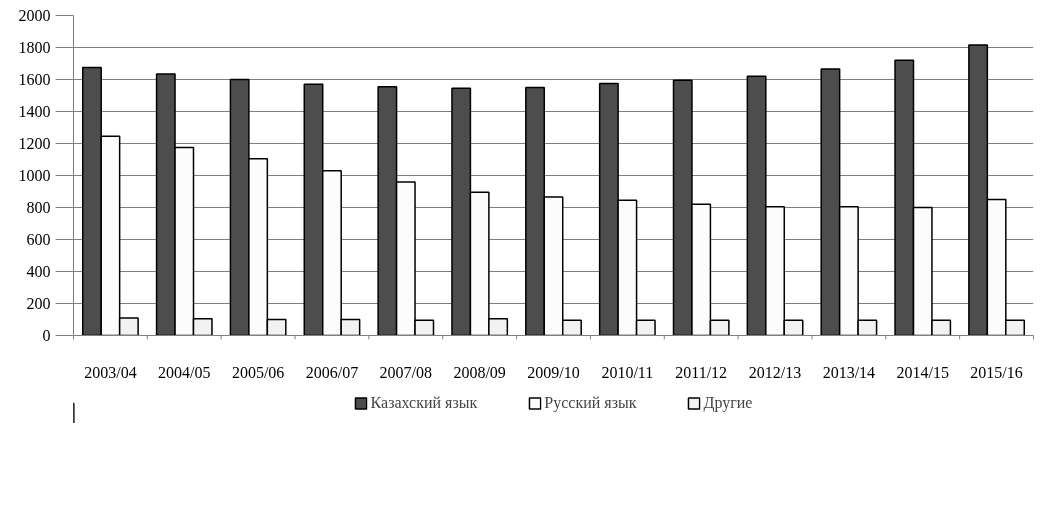  What do you see at coordinates (479, 372) in the screenshot?
I see `x-tick-label: 2008/09` at bounding box center [479, 372].